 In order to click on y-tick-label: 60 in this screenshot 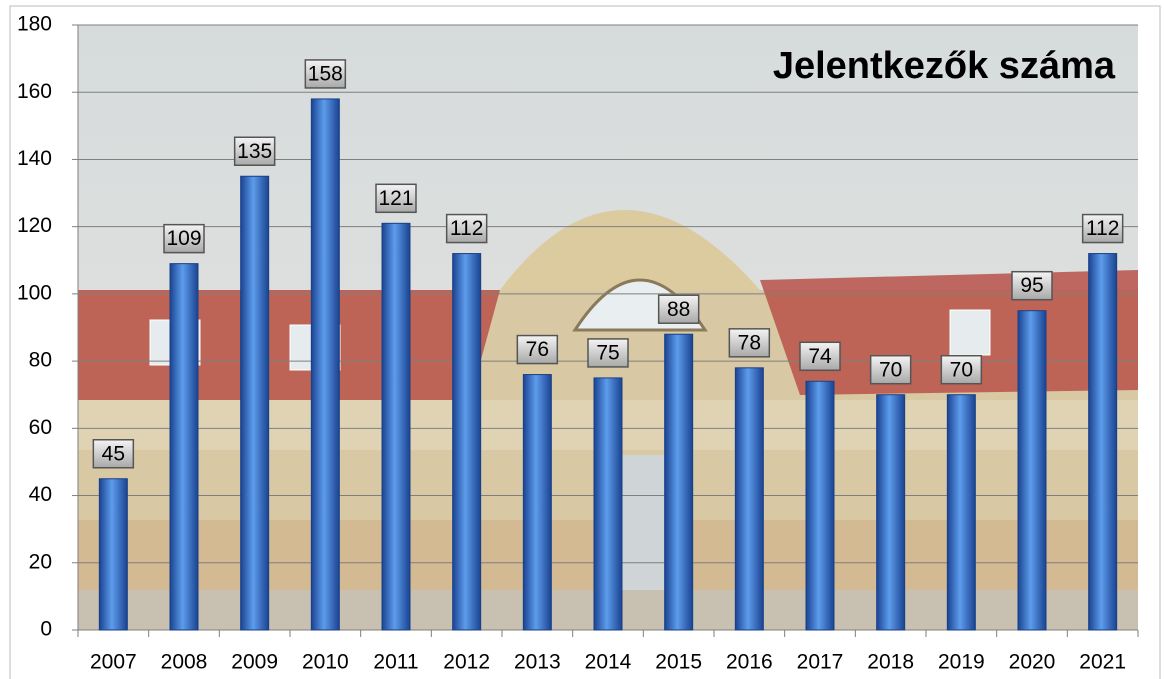, I will do `click(40, 427)`.